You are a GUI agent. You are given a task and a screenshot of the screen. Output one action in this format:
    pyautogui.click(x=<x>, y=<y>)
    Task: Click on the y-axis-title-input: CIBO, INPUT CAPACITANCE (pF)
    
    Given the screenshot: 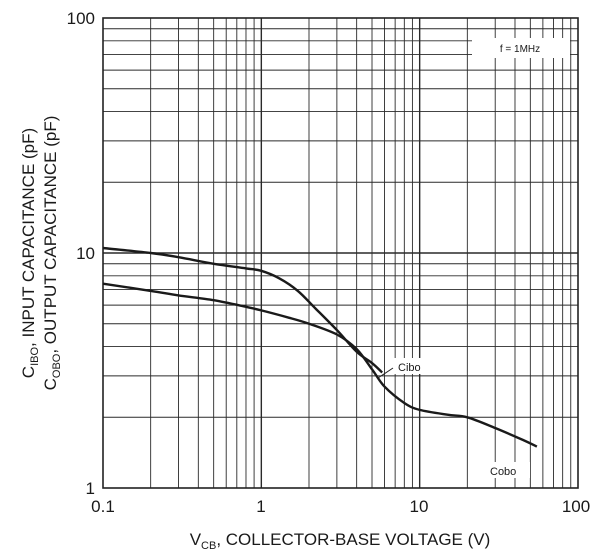 What is the action you would take?
    pyautogui.click(x=30, y=253)
    